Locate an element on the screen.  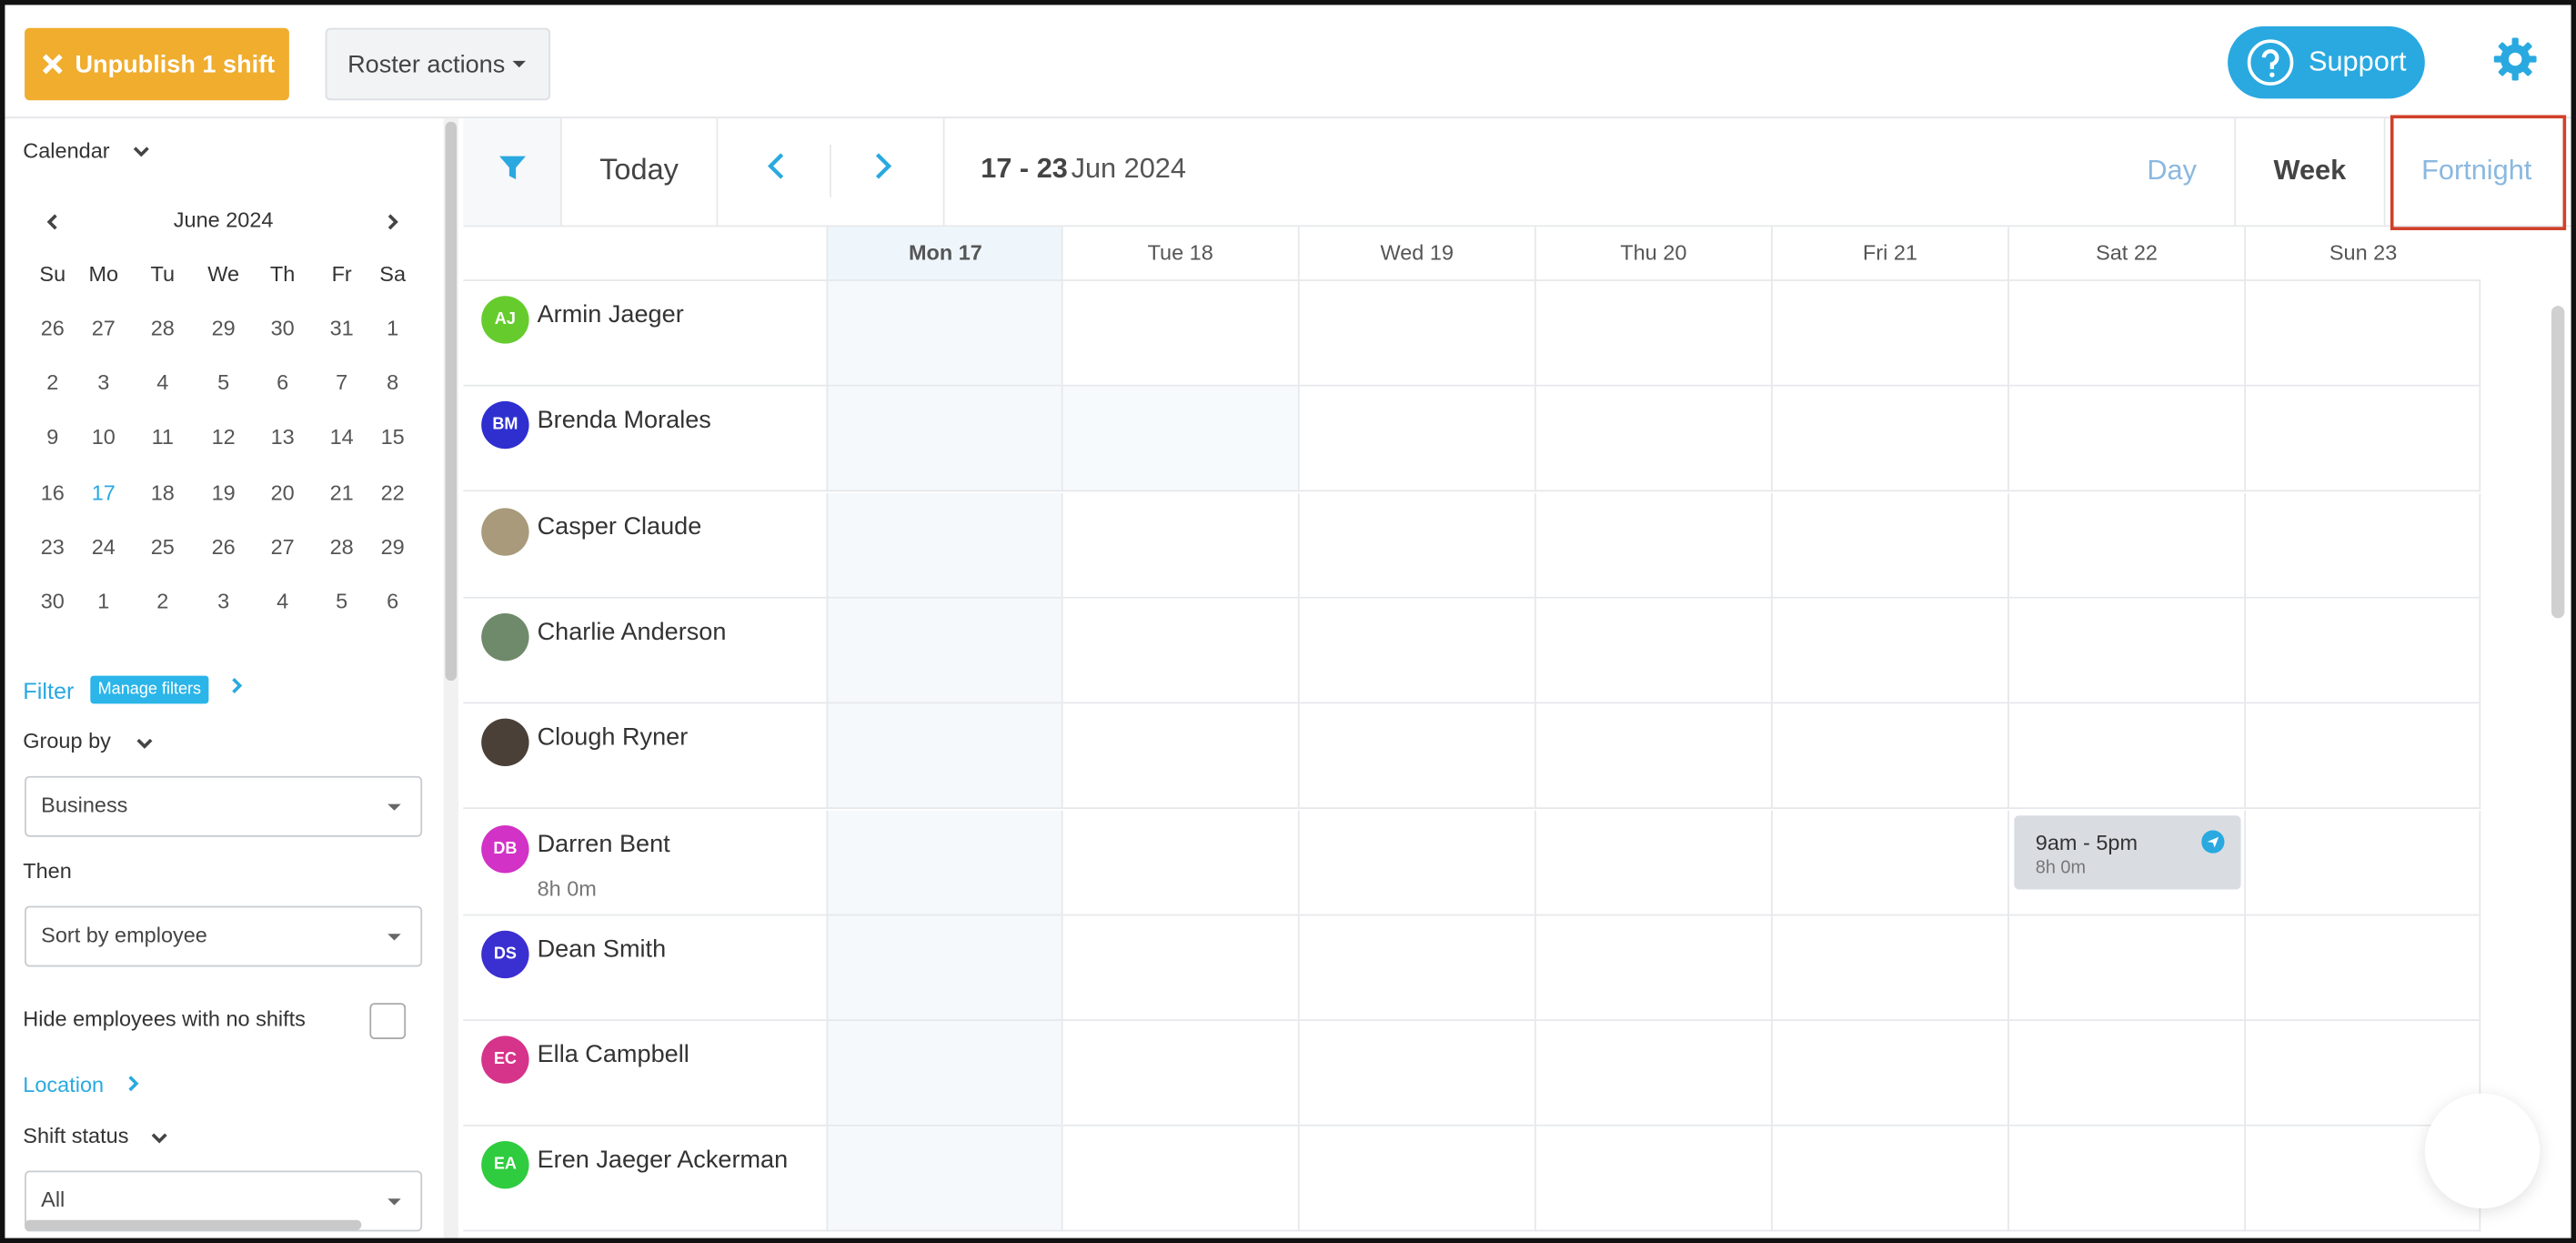
today-button: Today is located at coordinates (640, 172).